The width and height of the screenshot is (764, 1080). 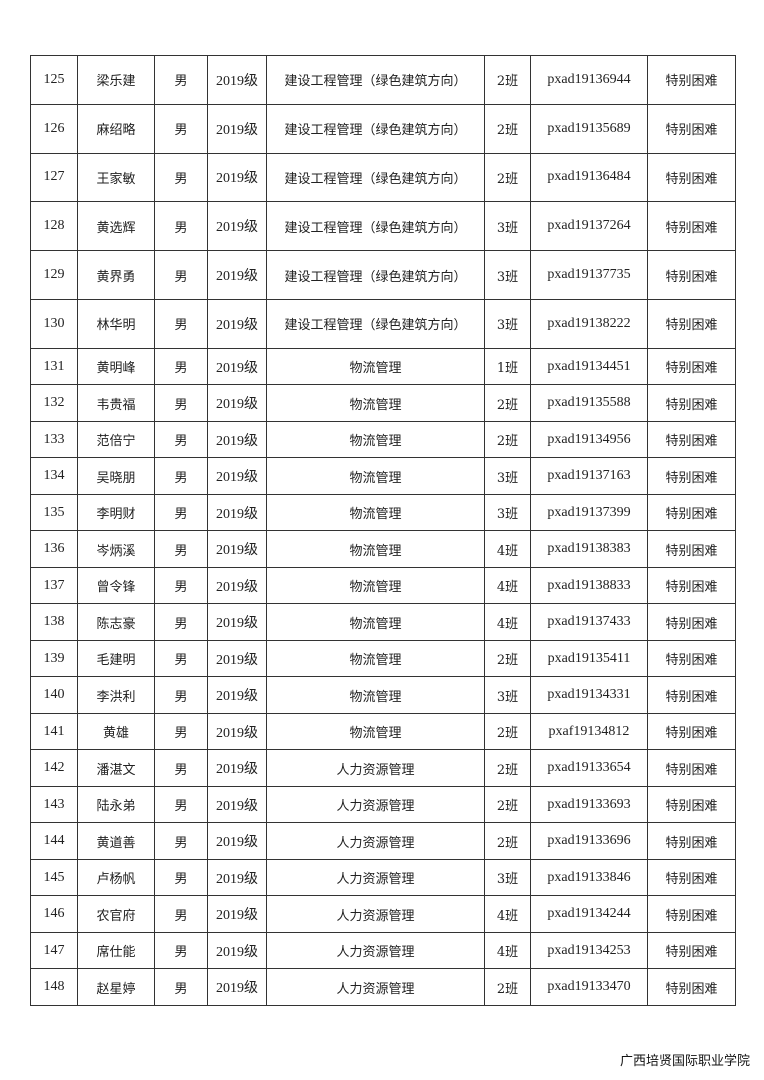 I want to click on student-name-cell: 卢杨帆, so click(x=116, y=877).